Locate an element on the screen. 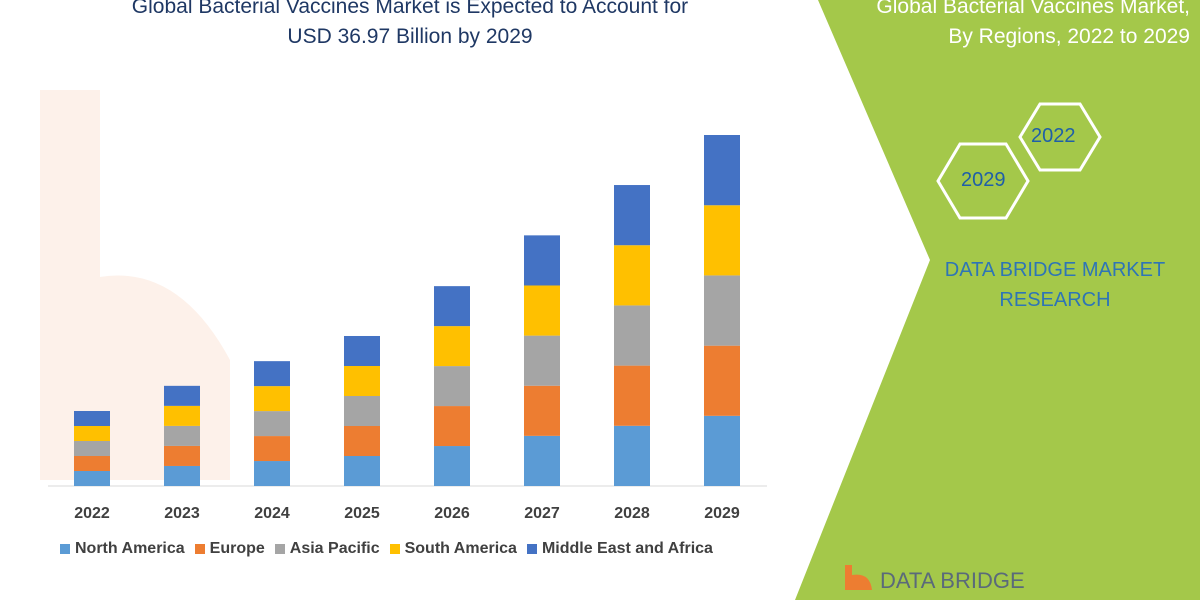 The image size is (1200, 600). bar-2026-middle-east-and-africa is located at coordinates (452, 306).